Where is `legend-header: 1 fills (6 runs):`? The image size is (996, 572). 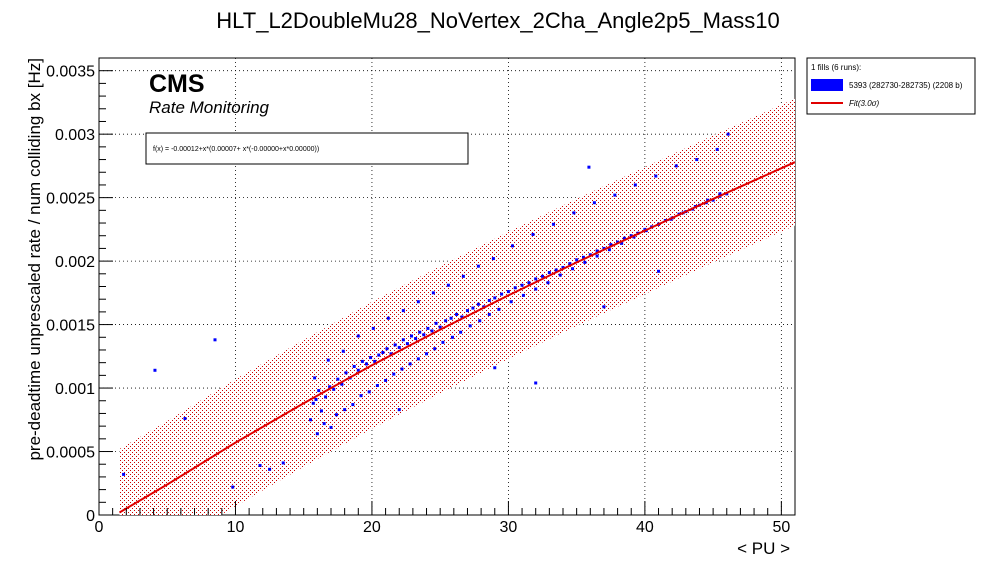
legend-header: 1 fills (6 runs): is located at coordinates (836, 67).